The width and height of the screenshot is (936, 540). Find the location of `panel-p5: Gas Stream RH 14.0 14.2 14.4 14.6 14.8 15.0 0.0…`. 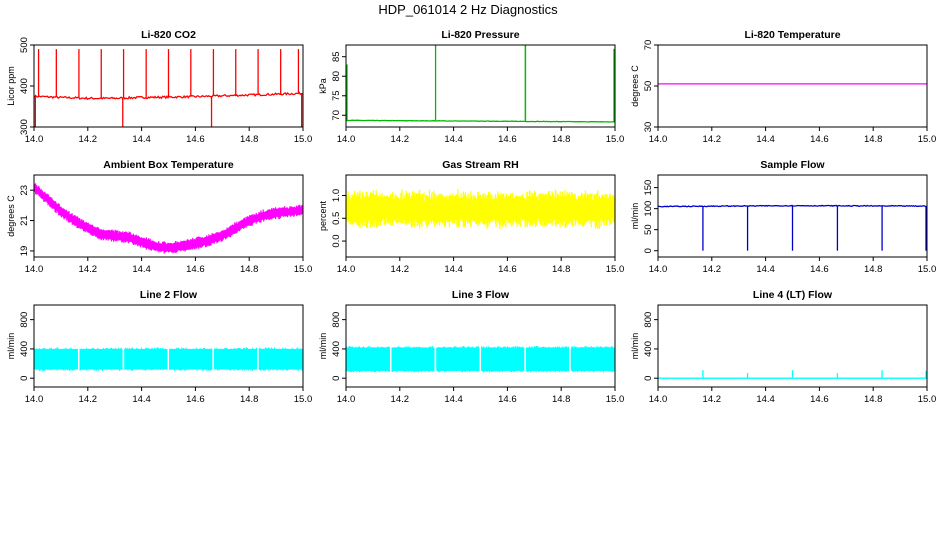

panel-p5: Gas Stream RH 14.0 14.2 14.4 14.6 14.8 15.0 0.0… is located at coordinates (471, 217).